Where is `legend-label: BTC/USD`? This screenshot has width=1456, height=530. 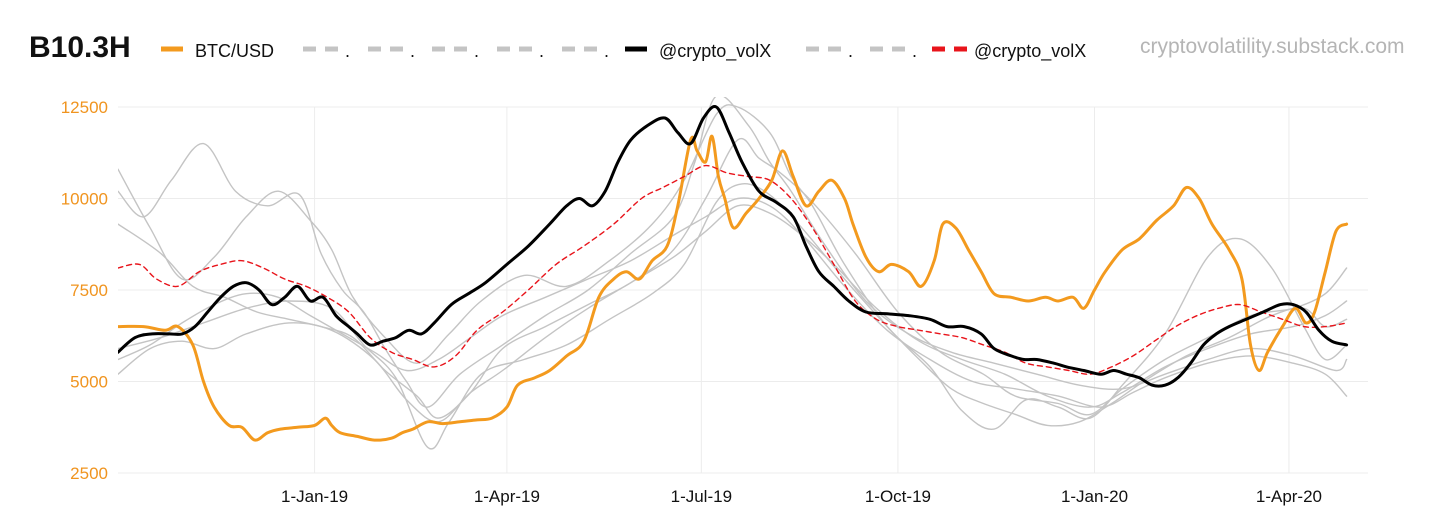
legend-label: BTC/USD is located at coordinates (234, 51).